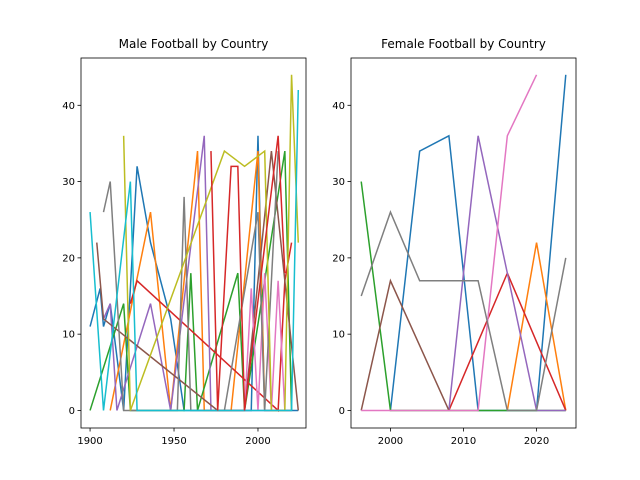 The height and width of the screenshot is (480, 640). What do you see at coordinates (173, 441) in the screenshot?
I see `x-tick-label: 1950` at bounding box center [173, 441].